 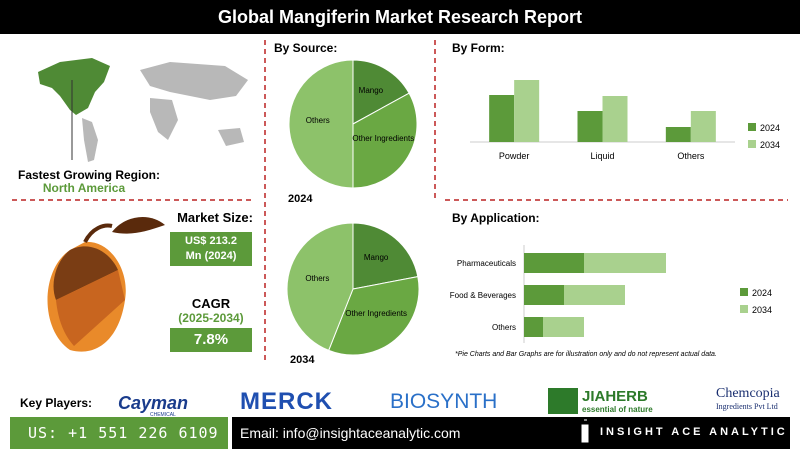 What do you see at coordinates (153, 403) in the screenshot?
I see `player-logo: Cayman` at bounding box center [153, 403].